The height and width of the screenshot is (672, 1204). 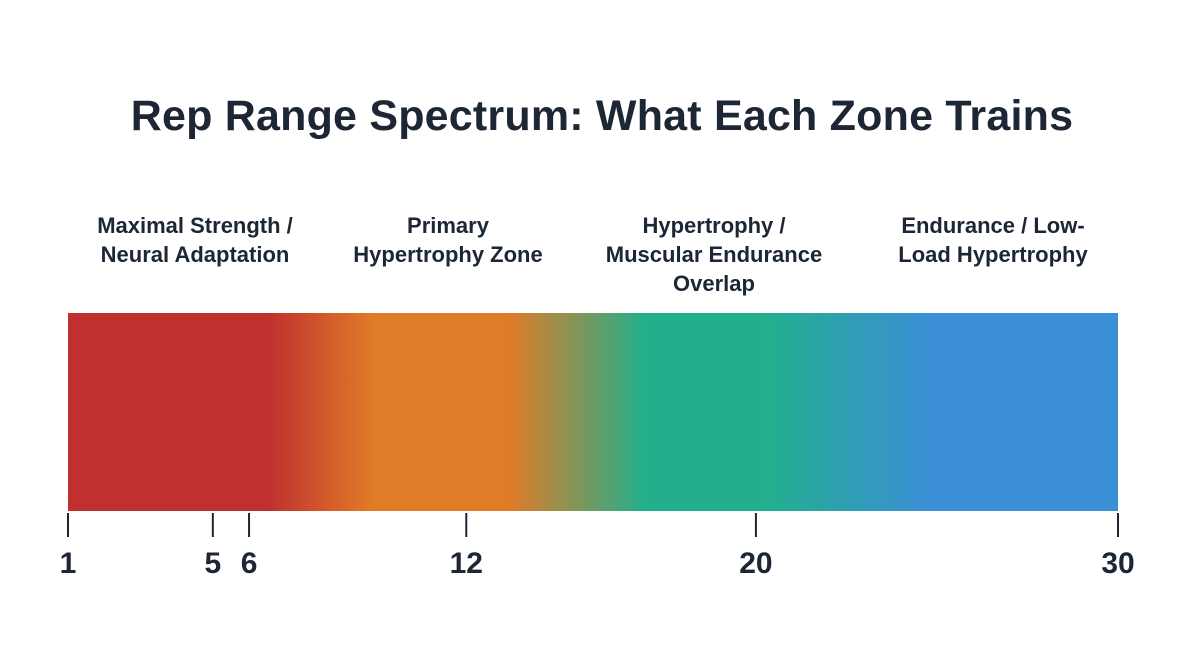 What do you see at coordinates (448, 225) in the screenshot?
I see `zone-label-line: Primary` at bounding box center [448, 225].